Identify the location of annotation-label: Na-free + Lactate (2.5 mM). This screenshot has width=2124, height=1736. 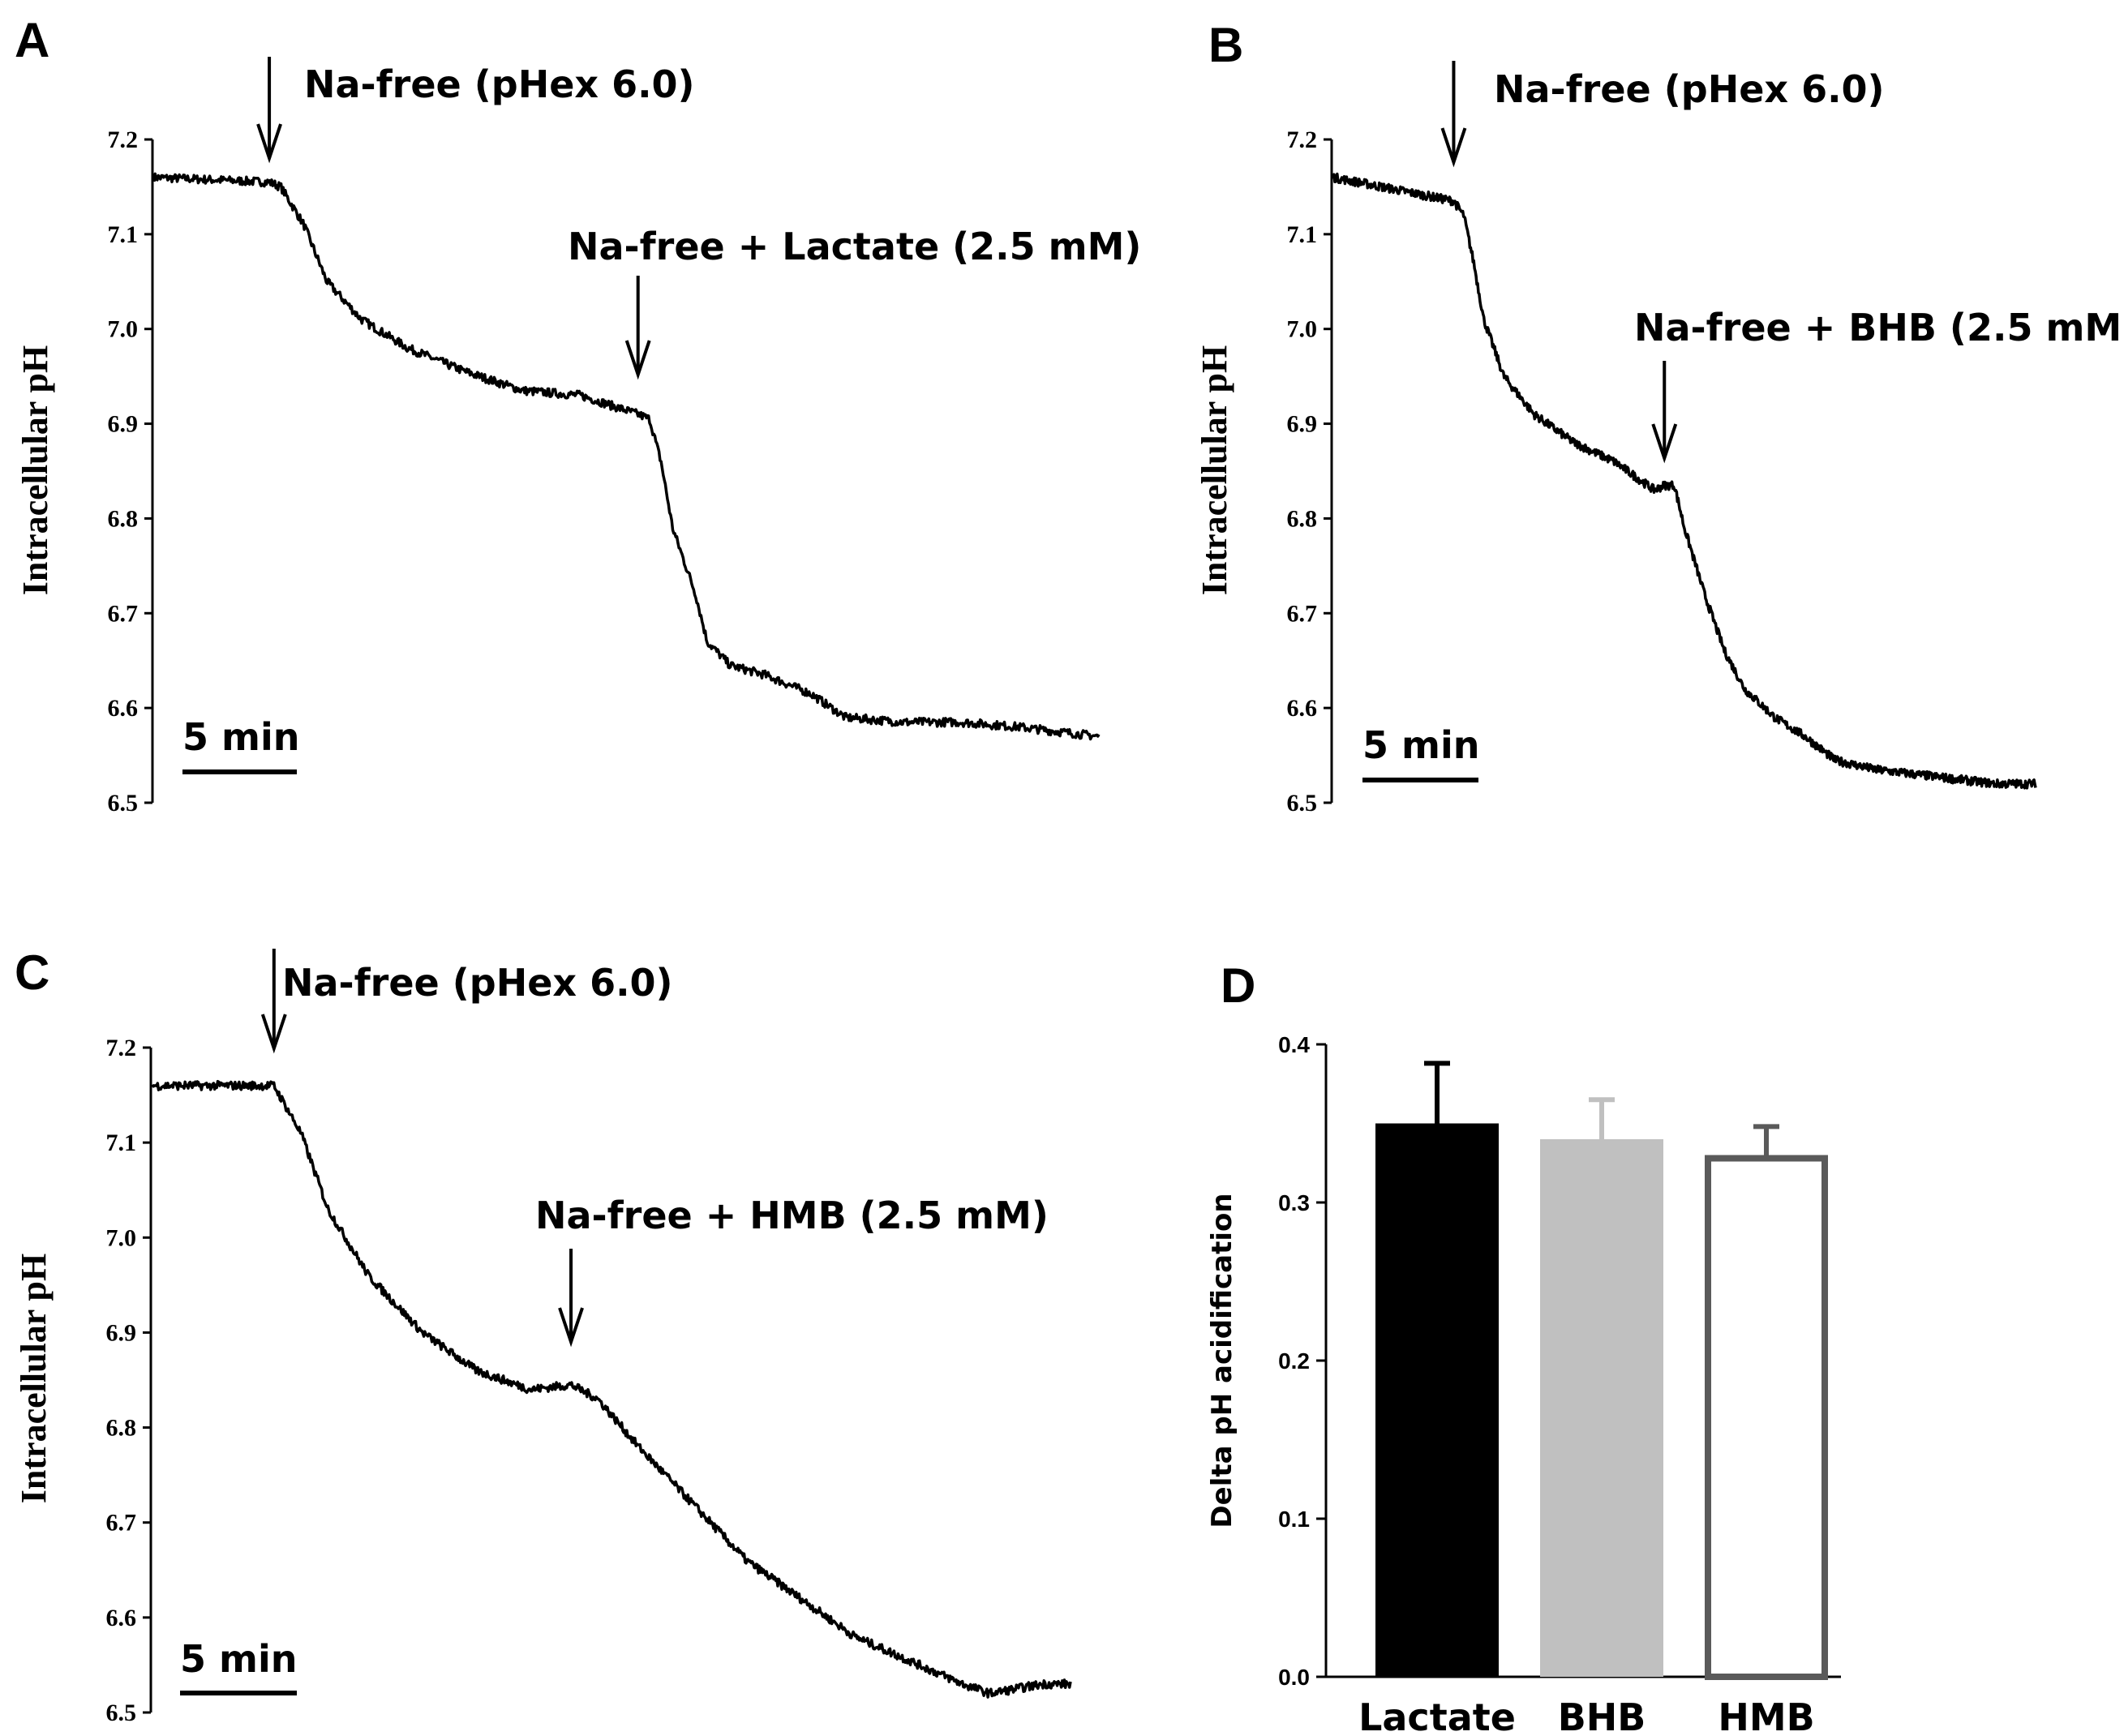
(854, 246).